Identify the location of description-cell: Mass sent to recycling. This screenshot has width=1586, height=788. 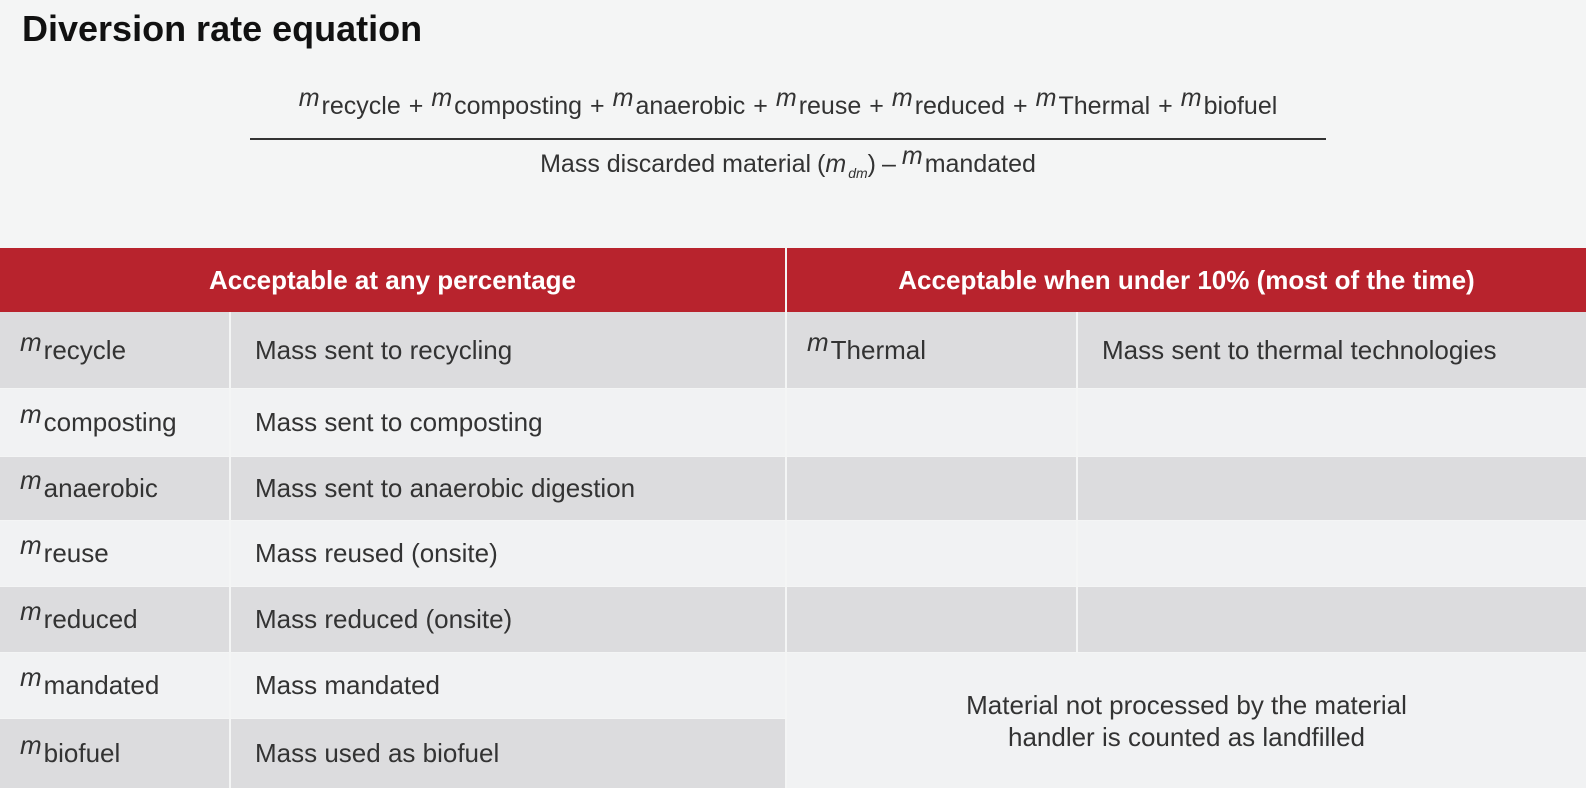
(508, 350).